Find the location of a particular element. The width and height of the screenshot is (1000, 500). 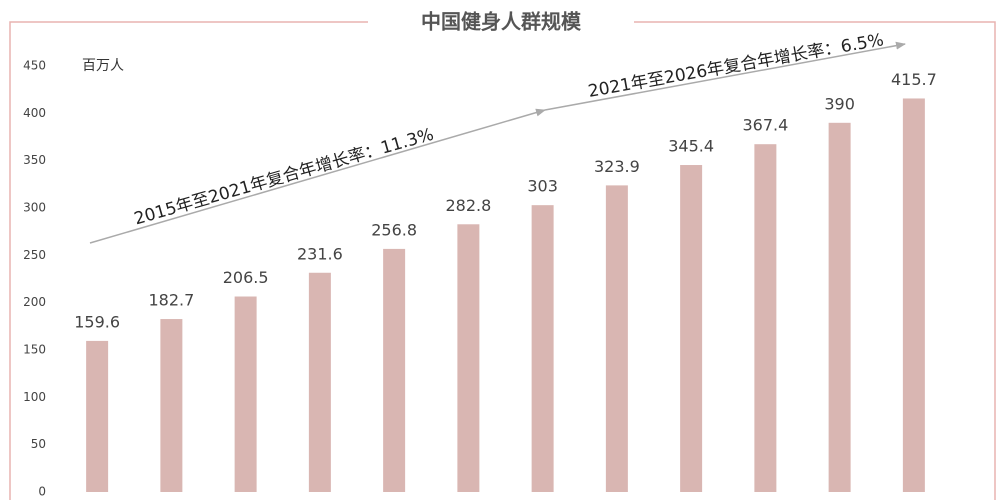

chart-title: 中国健身人群规模 is located at coordinates (501, 22).